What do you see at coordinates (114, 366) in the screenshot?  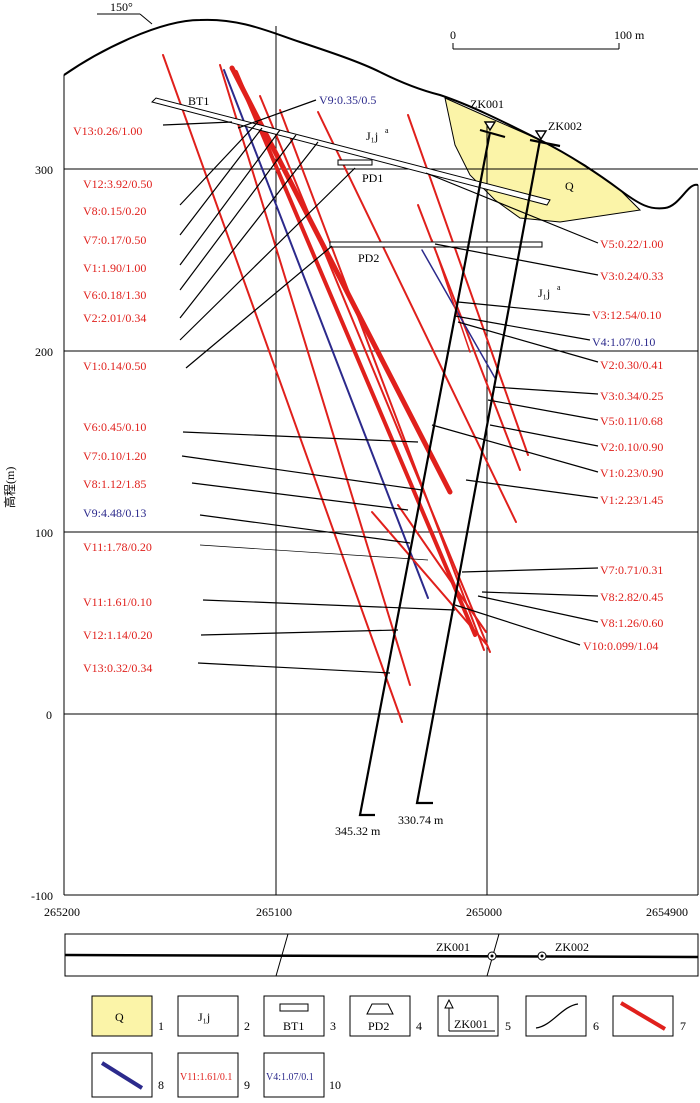 I see `vein-label: V1:0.14/0.50` at bounding box center [114, 366].